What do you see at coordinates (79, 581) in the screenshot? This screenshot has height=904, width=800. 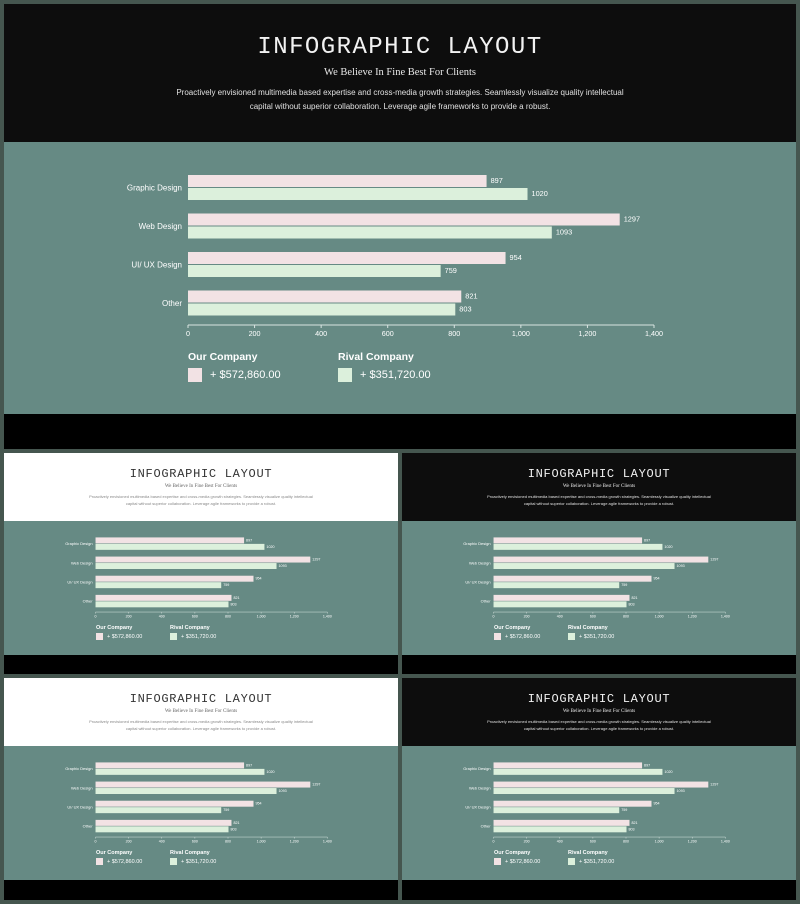 I see `category-label: UI/ UX Design` at bounding box center [79, 581].